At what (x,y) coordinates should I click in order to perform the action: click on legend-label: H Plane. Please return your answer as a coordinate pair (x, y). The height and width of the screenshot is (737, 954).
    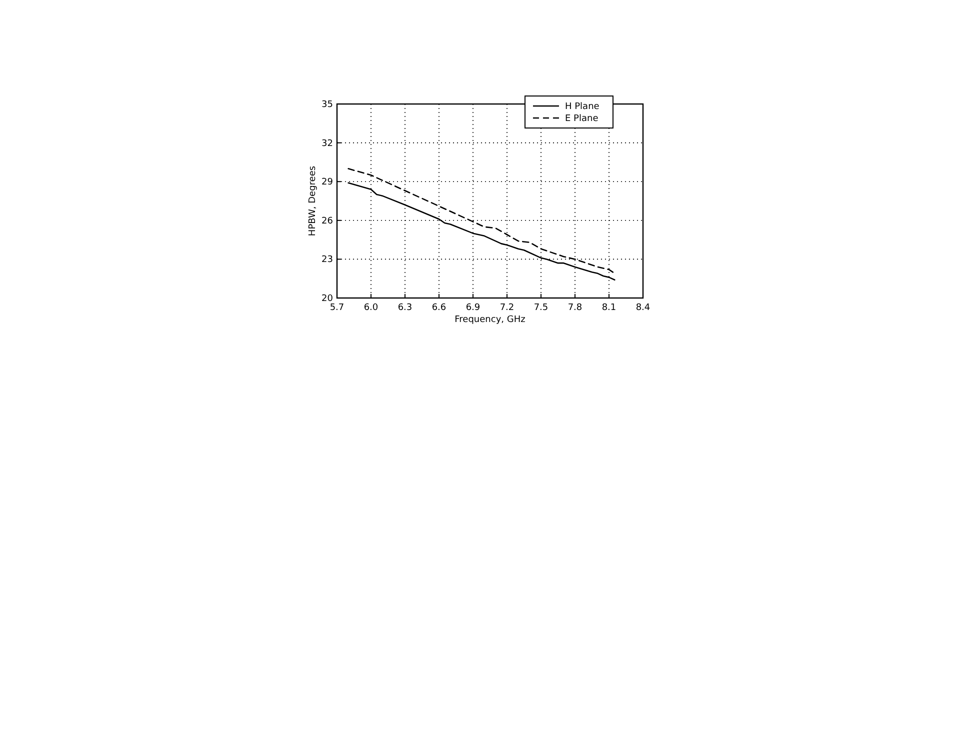
    Looking at the image, I should click on (582, 107).